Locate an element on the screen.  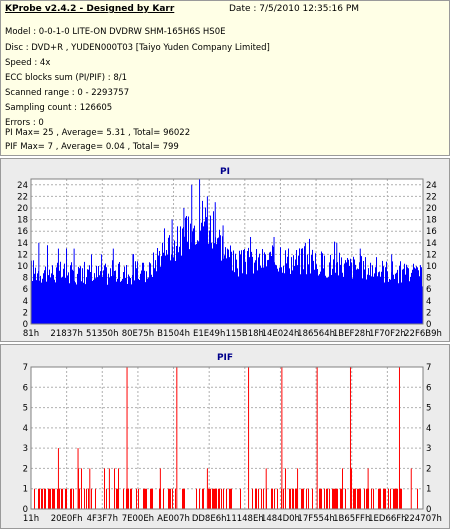
pif-y-tick-left: 3 is located at coordinates (25, 449).